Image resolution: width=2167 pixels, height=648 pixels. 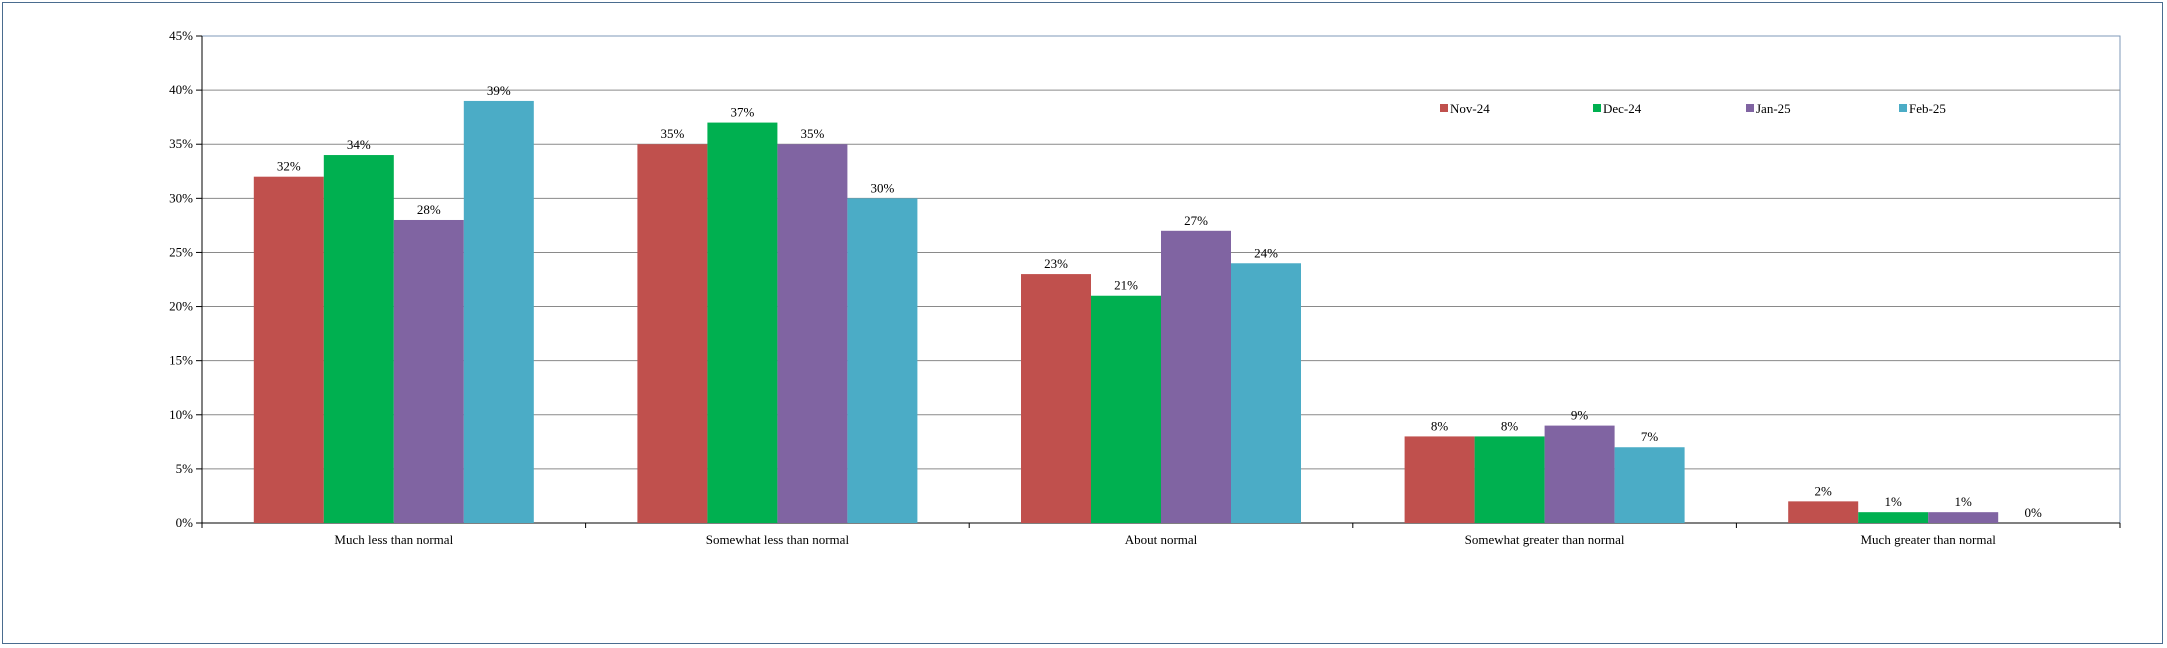 What do you see at coordinates (1929, 539) in the screenshot?
I see `x-category-label: Much greater than normal` at bounding box center [1929, 539].